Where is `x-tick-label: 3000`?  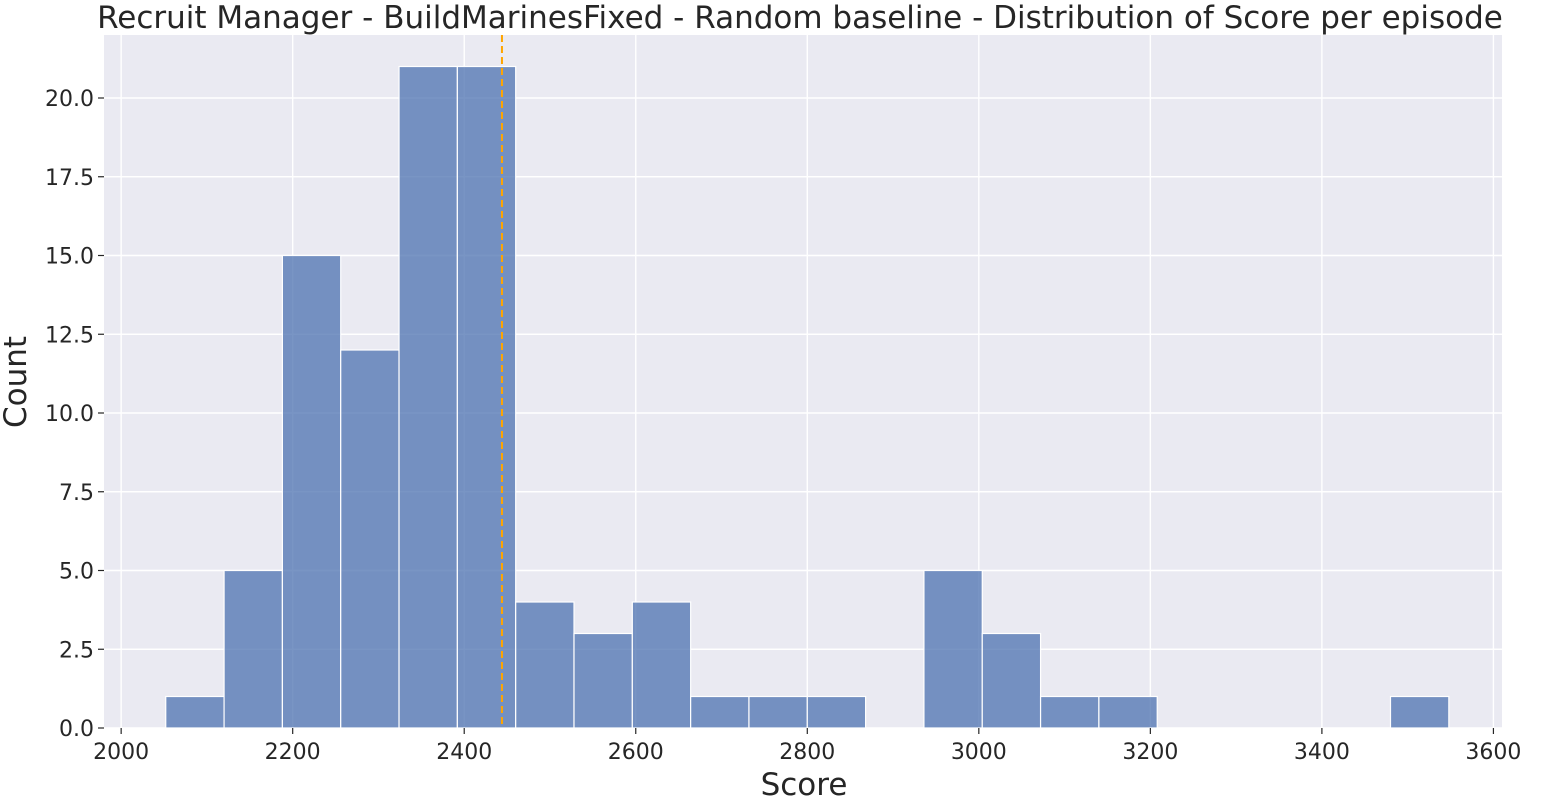 x-tick-label: 3000 is located at coordinates (979, 752).